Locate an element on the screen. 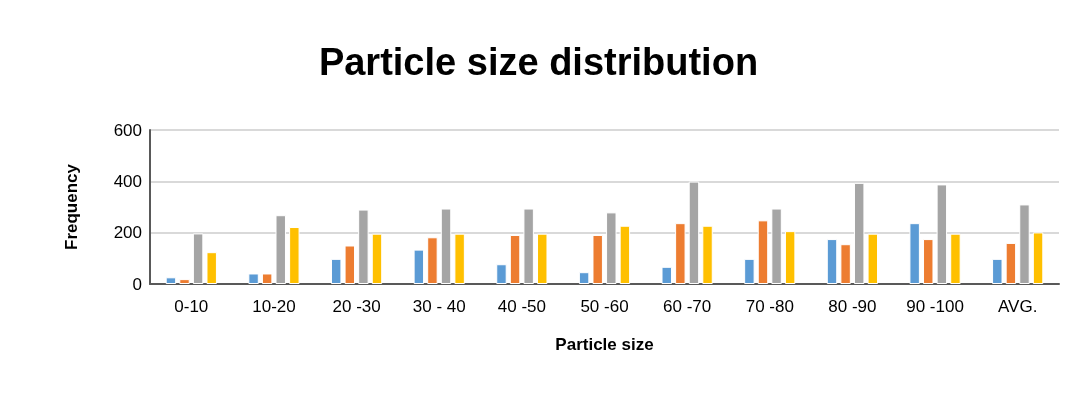 The height and width of the screenshot is (400, 1077). x-tick-label: 40 -50 is located at coordinates (521, 306).